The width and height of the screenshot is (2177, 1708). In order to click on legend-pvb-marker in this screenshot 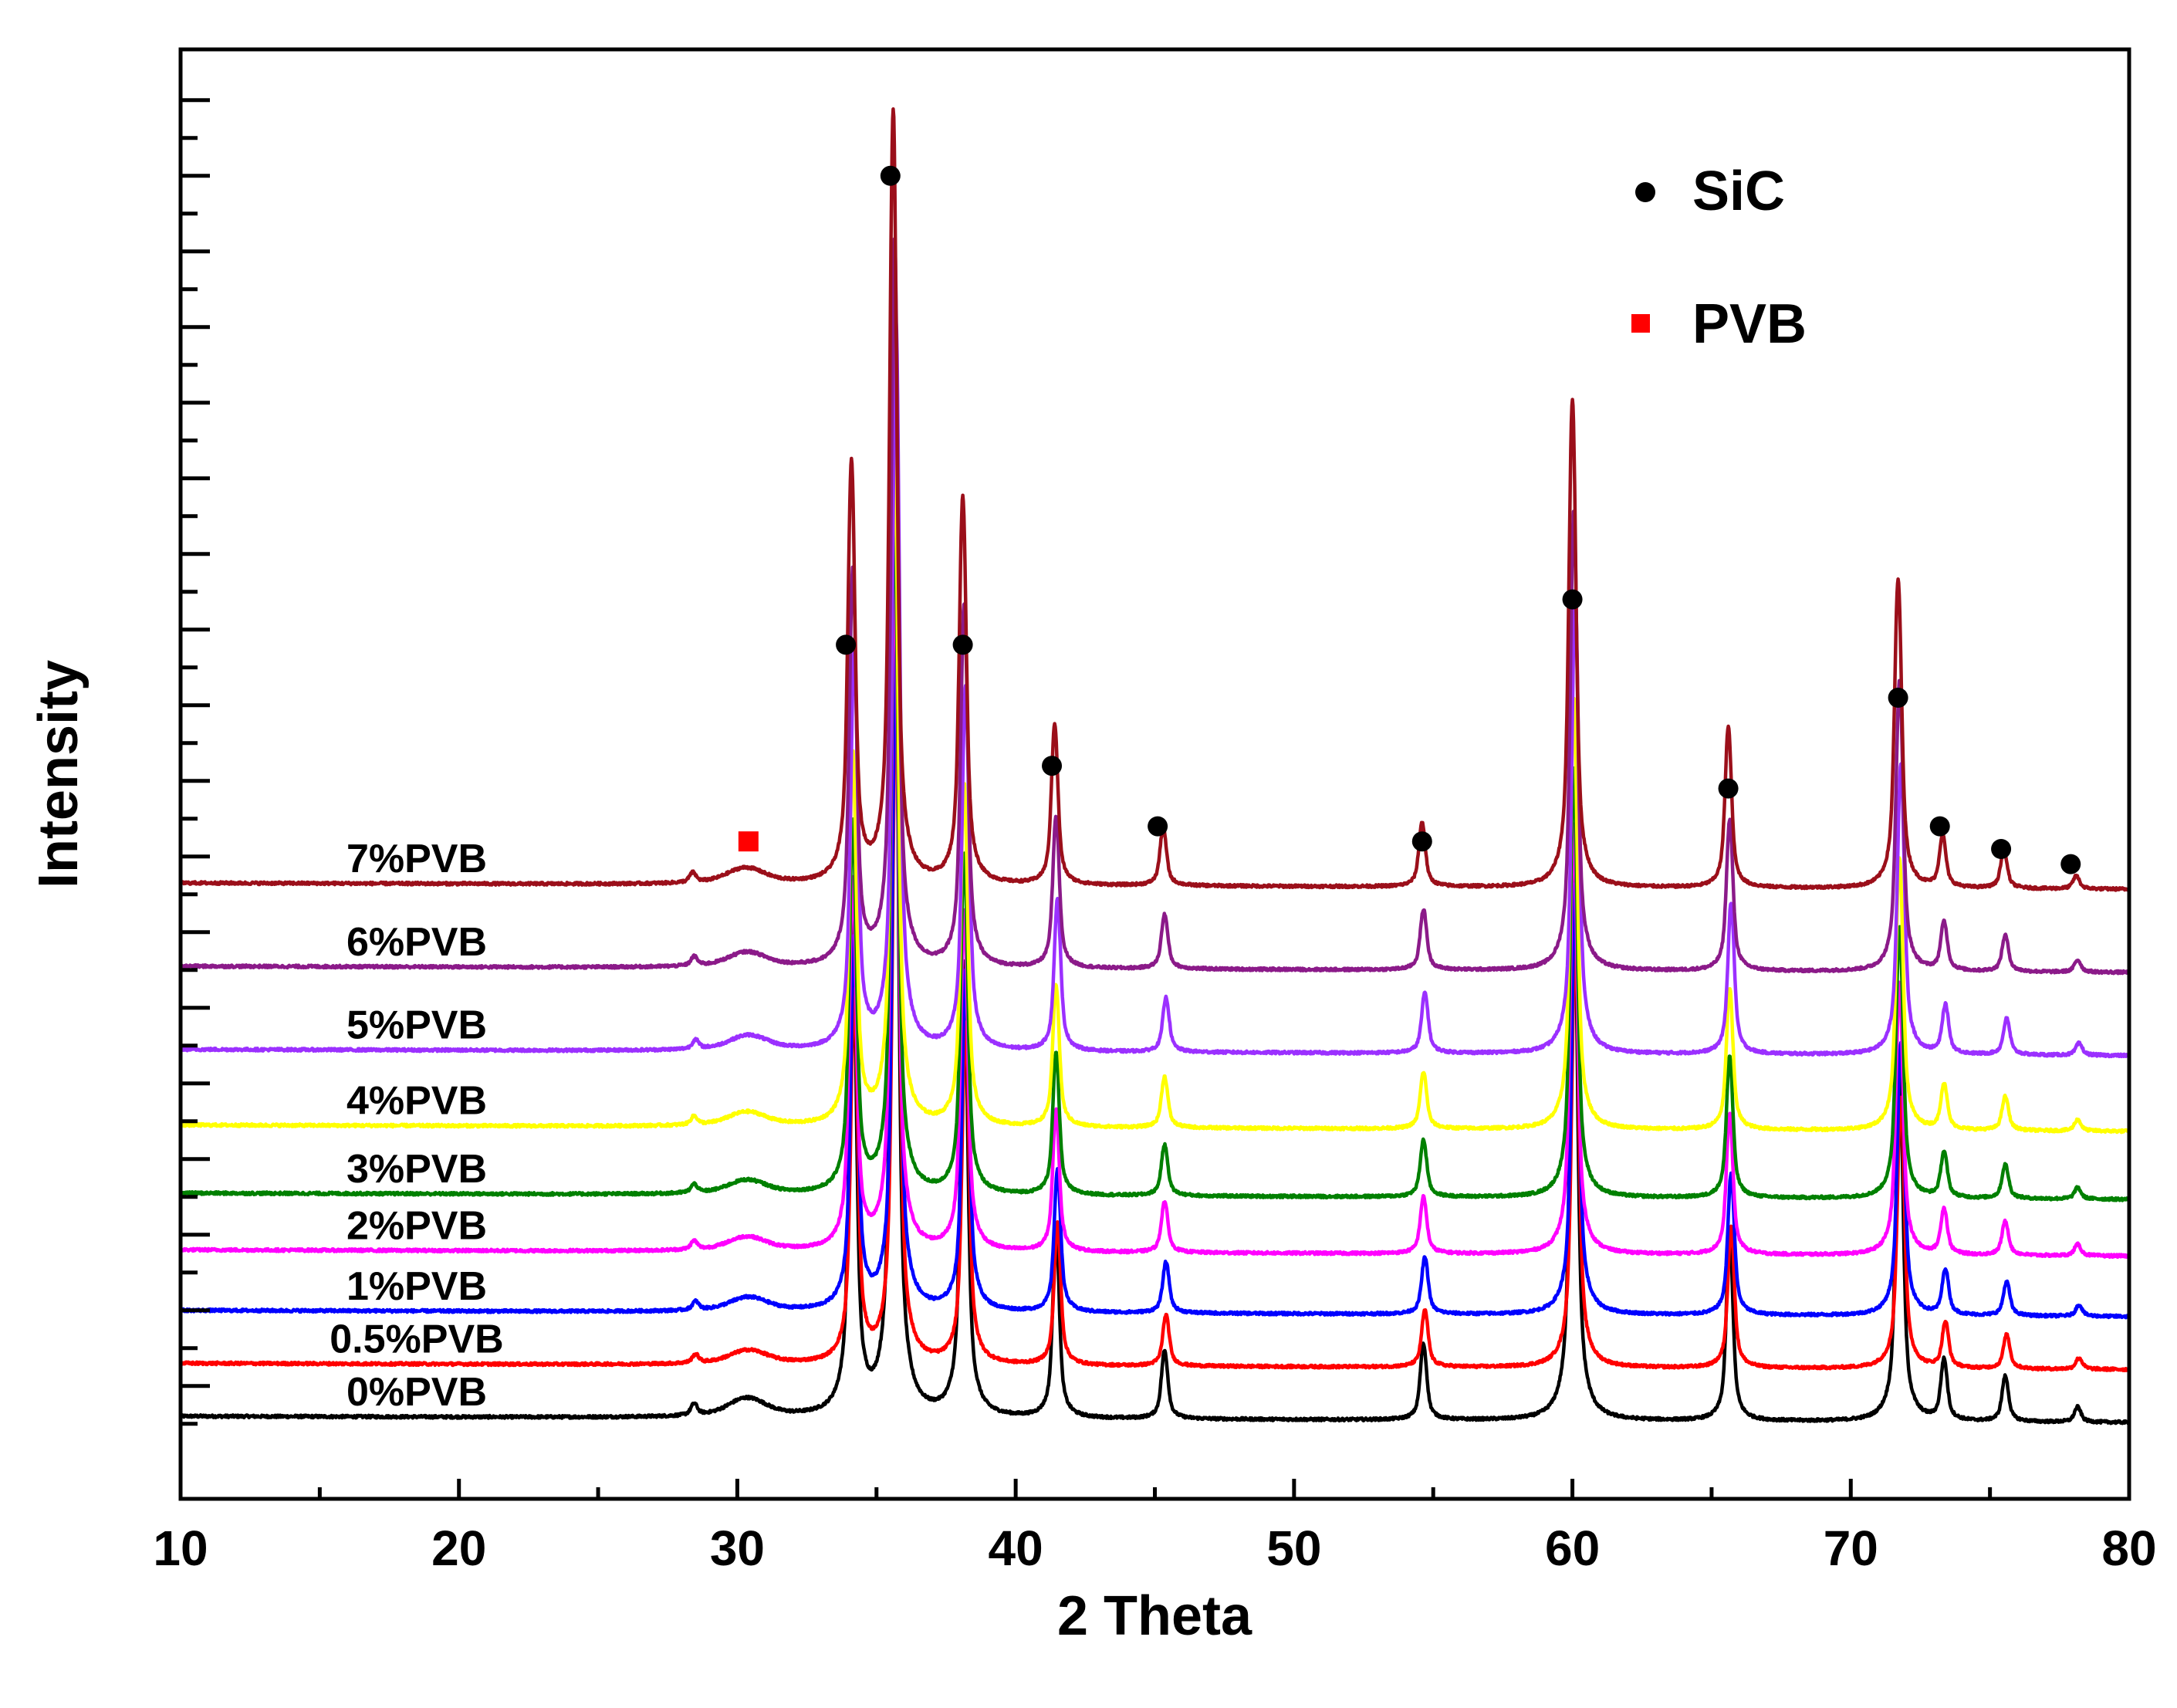, I will do `click(1640, 323)`.